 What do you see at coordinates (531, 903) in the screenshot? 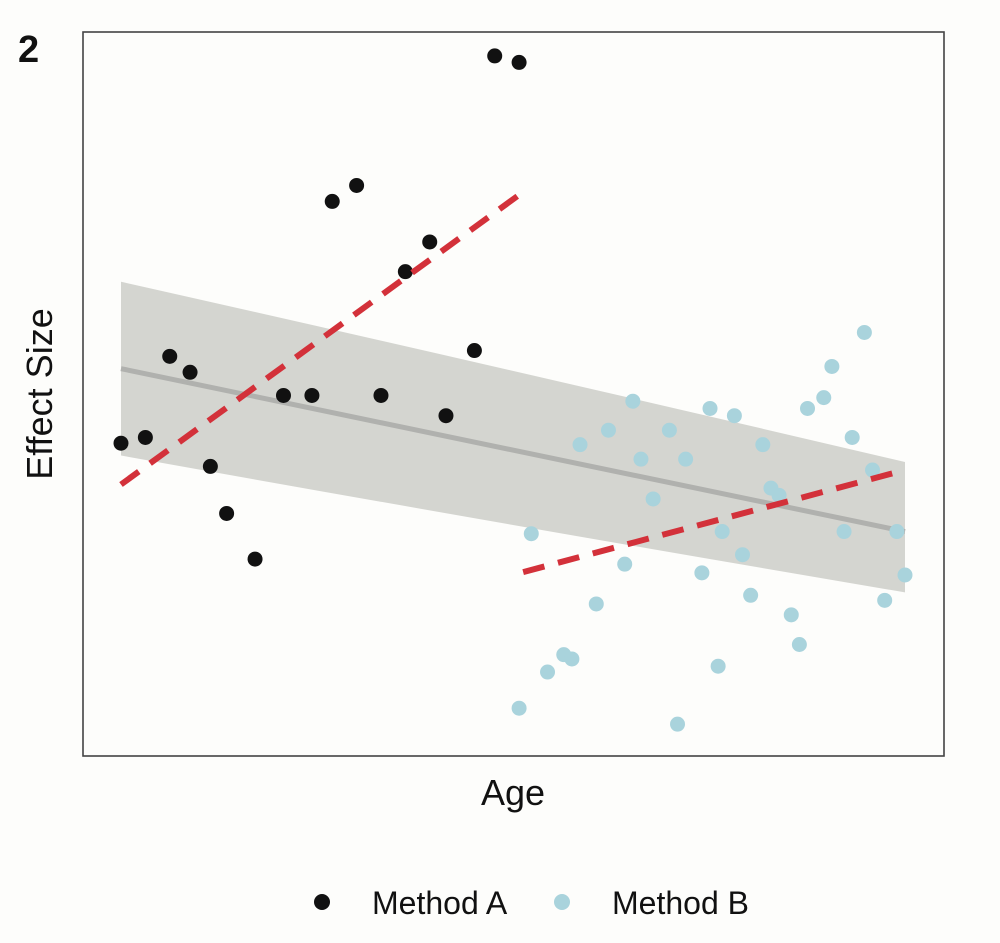
I see `legend: Method A Method B` at bounding box center [531, 903].